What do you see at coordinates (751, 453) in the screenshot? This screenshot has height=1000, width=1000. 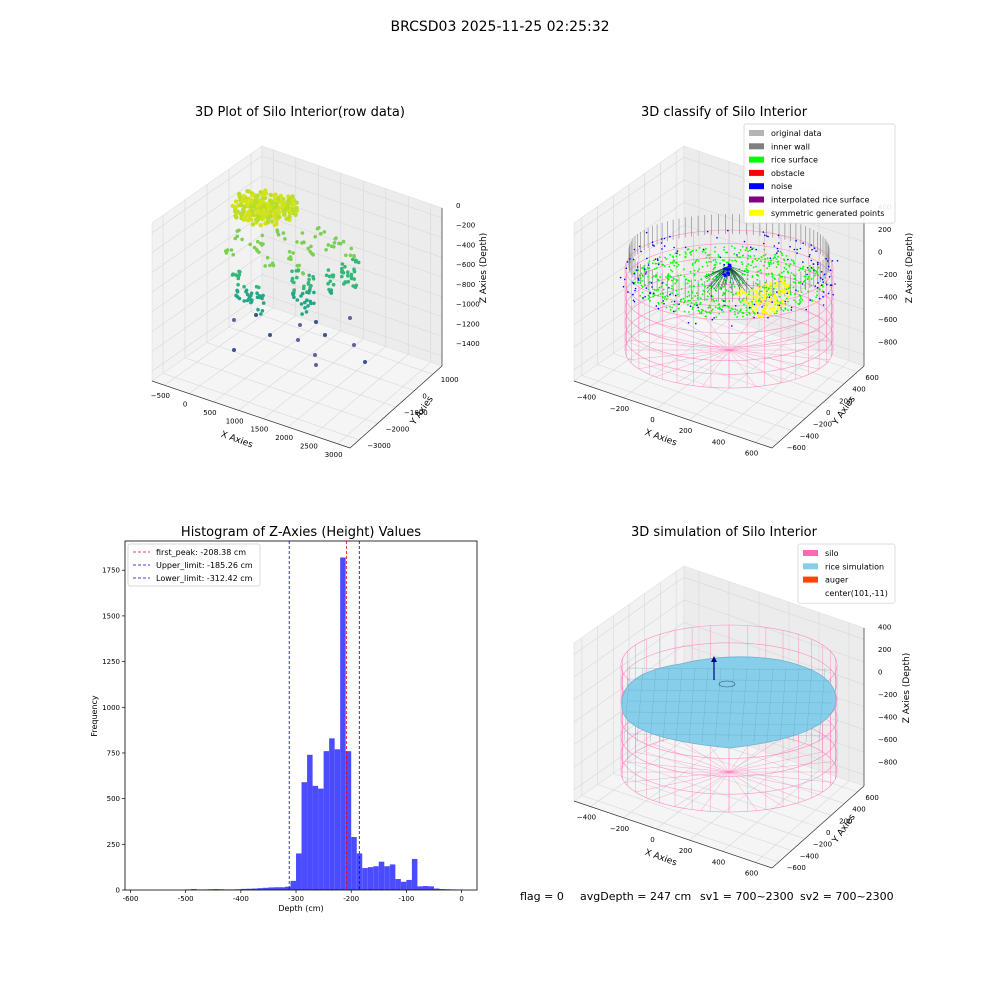 I see `x-tick-label: 600` at bounding box center [751, 453].